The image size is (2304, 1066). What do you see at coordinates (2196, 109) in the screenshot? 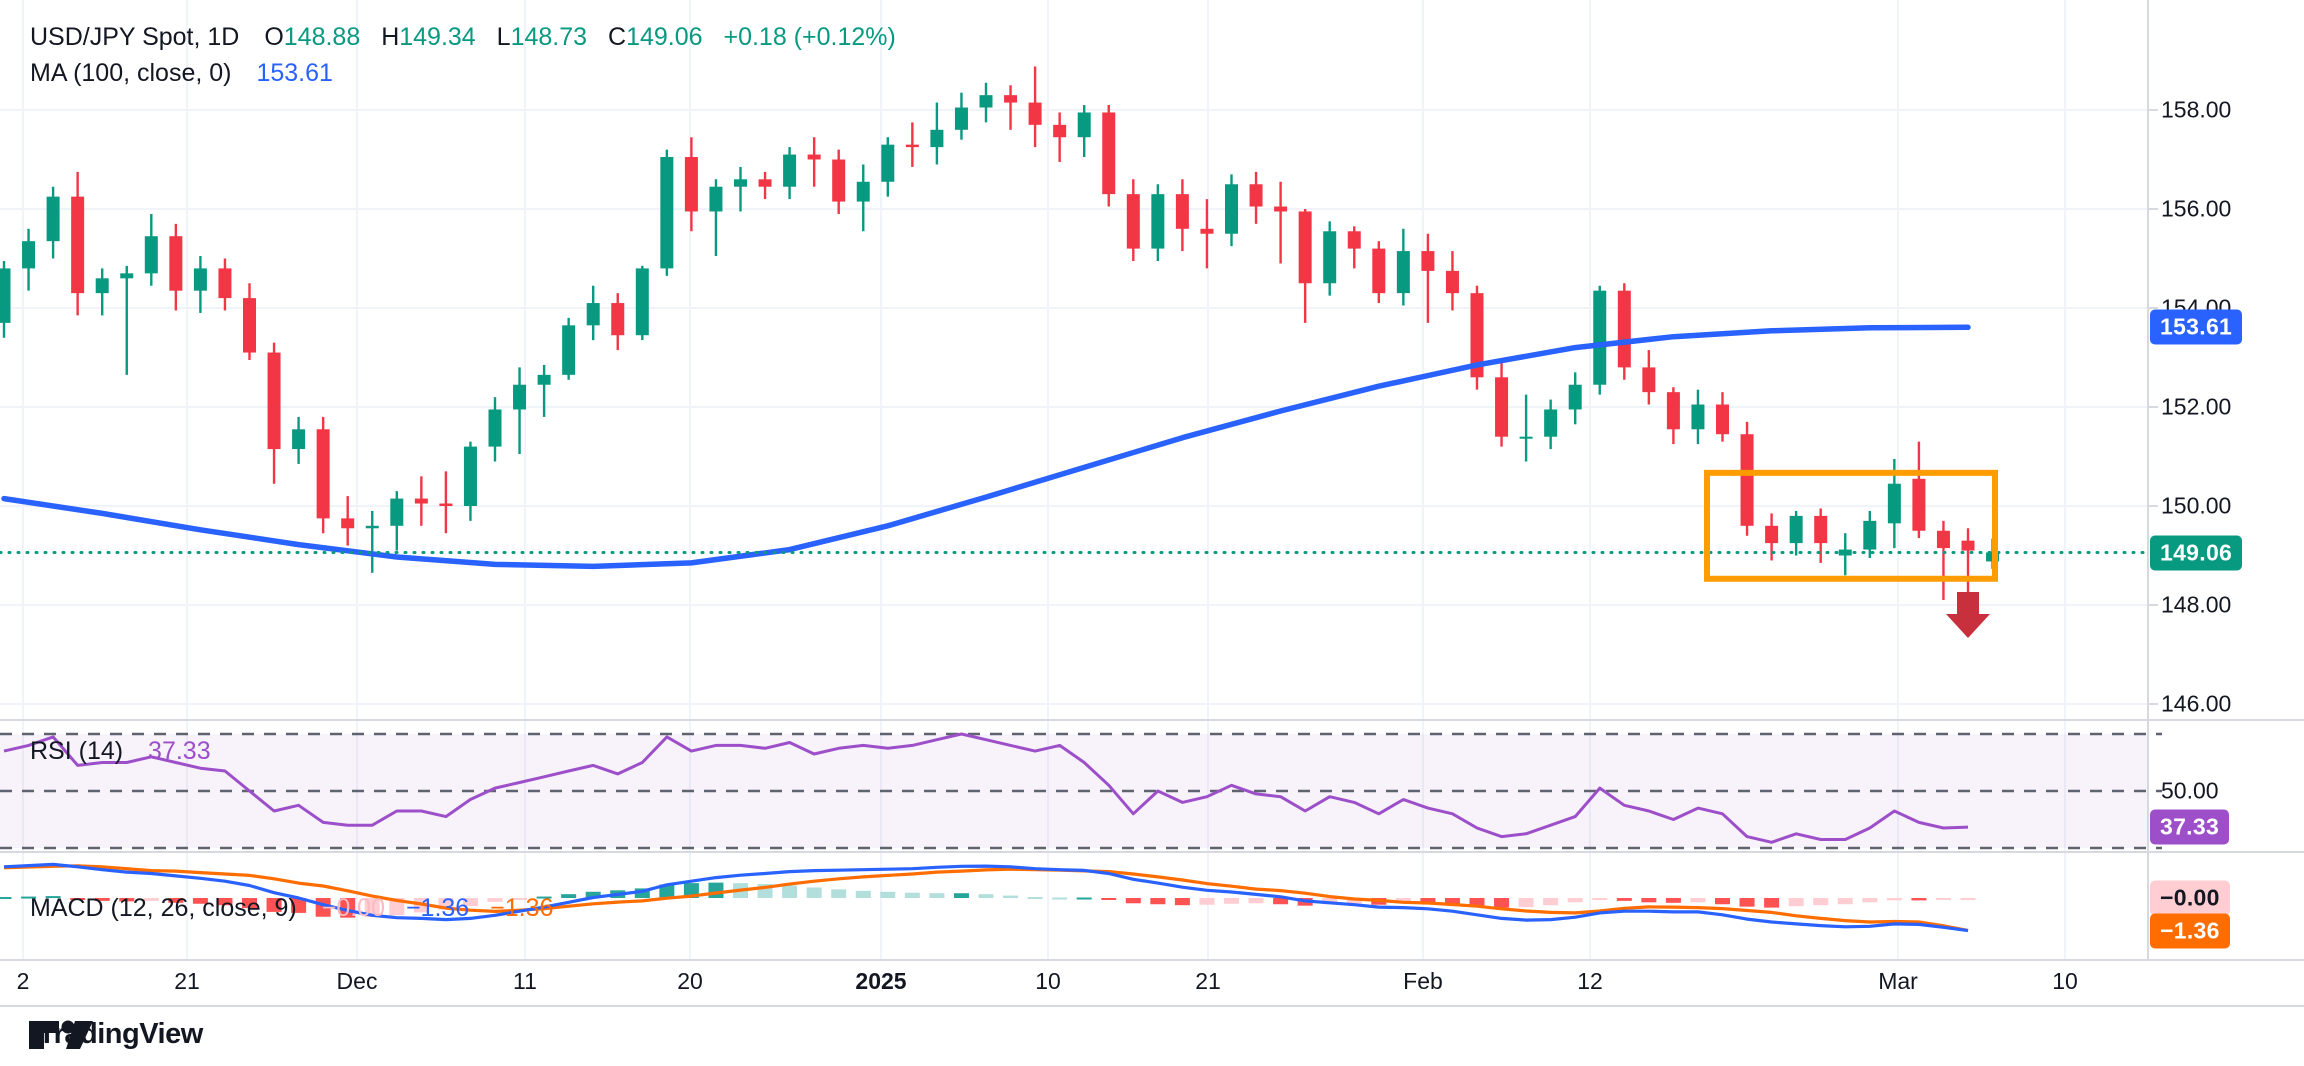
I see `price-axis-label: 158.00` at bounding box center [2196, 109].